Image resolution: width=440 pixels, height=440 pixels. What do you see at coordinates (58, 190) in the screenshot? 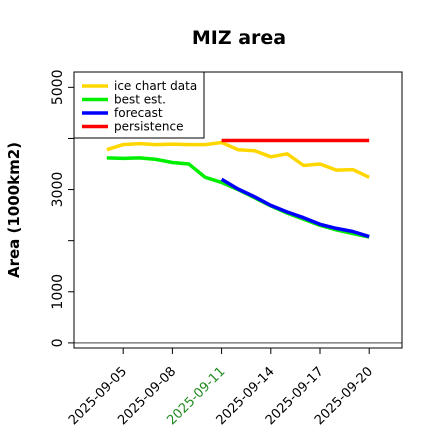
I see `y-tick-label: 3000` at bounding box center [58, 190].